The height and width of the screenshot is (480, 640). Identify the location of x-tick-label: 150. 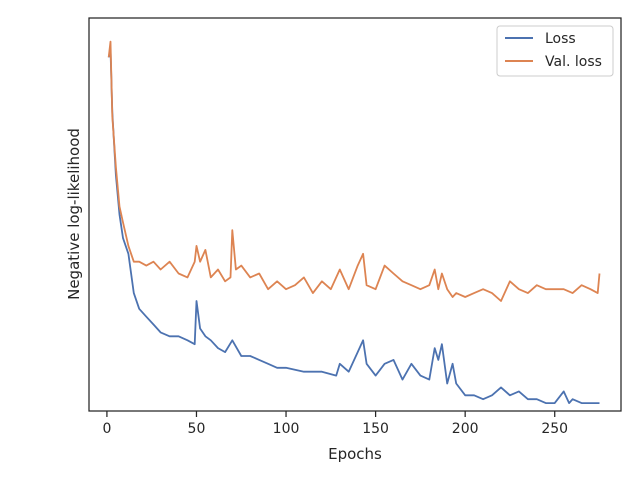
(375, 429).